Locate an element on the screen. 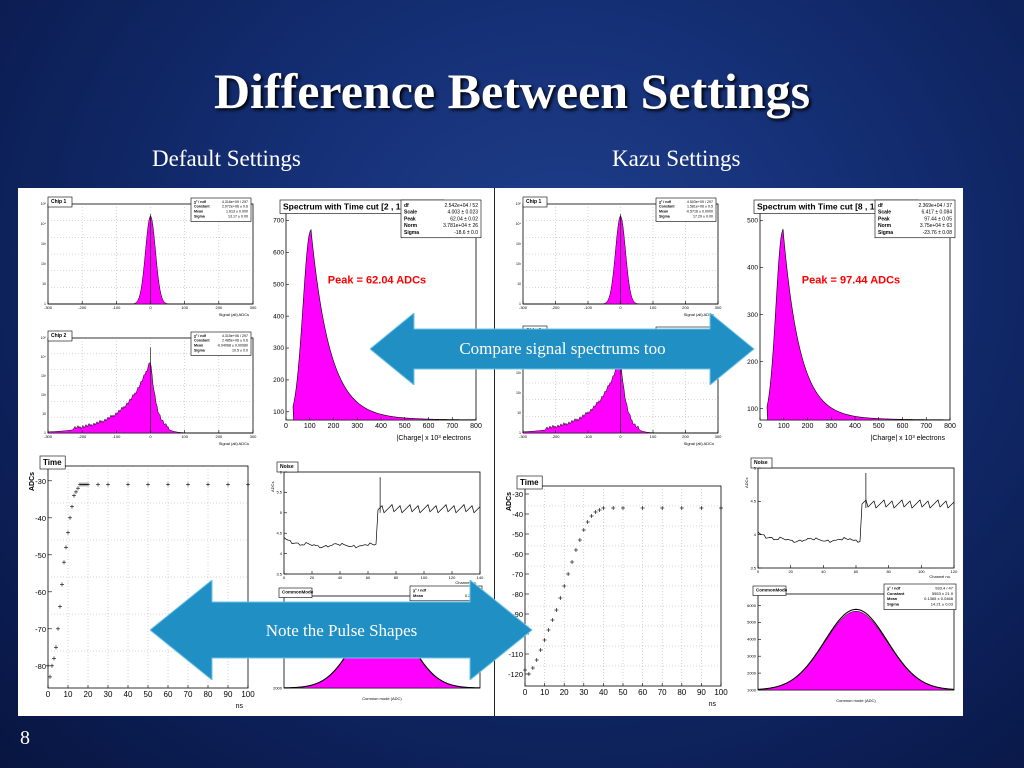  y-tick-label: 5 is located at coordinates (755, 467).